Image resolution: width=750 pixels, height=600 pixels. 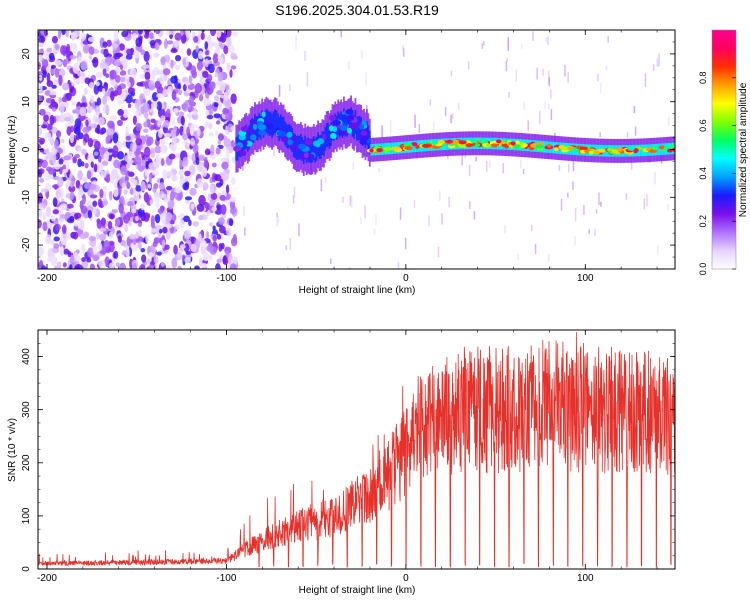 What do you see at coordinates (226, 578) in the screenshot?
I see `snr-x-tick-label: -100` at bounding box center [226, 578].